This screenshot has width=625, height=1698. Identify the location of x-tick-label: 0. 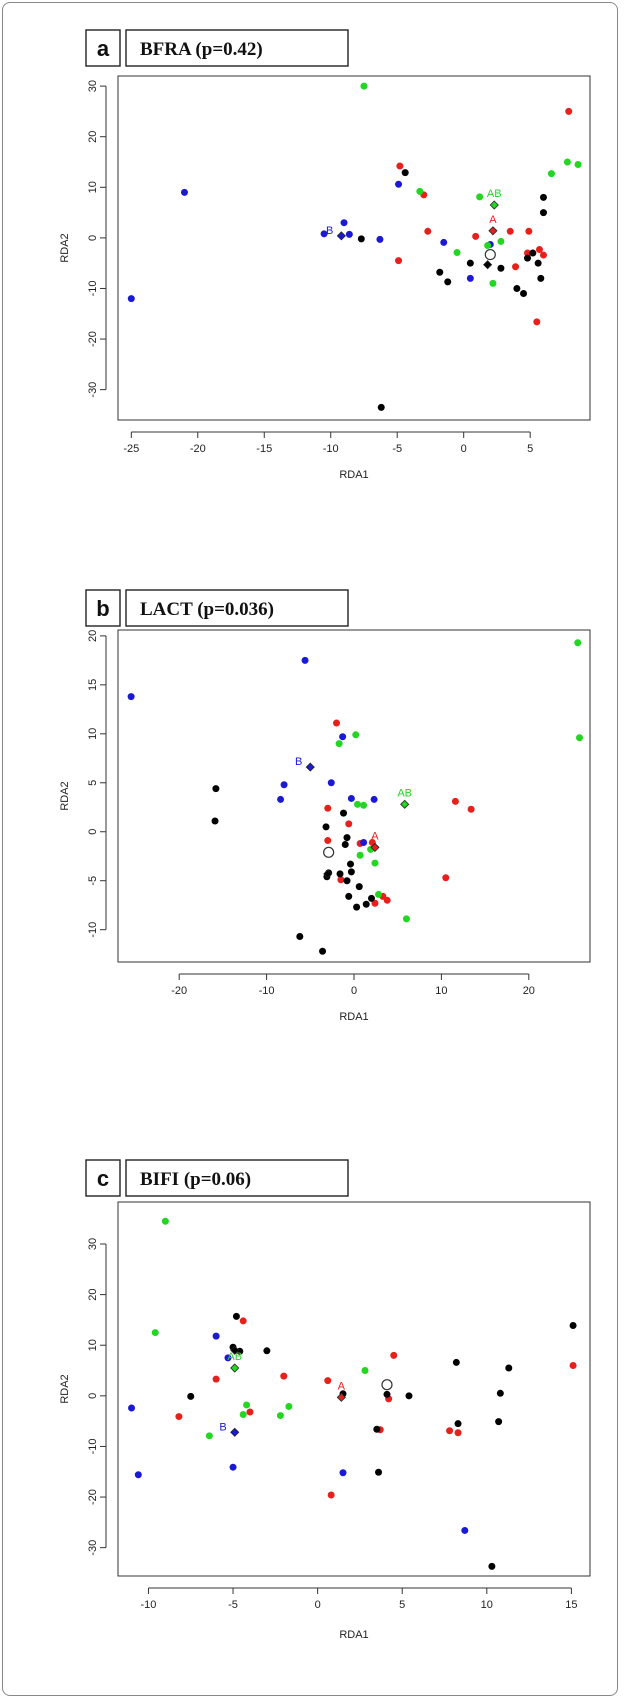
(318, 1605).